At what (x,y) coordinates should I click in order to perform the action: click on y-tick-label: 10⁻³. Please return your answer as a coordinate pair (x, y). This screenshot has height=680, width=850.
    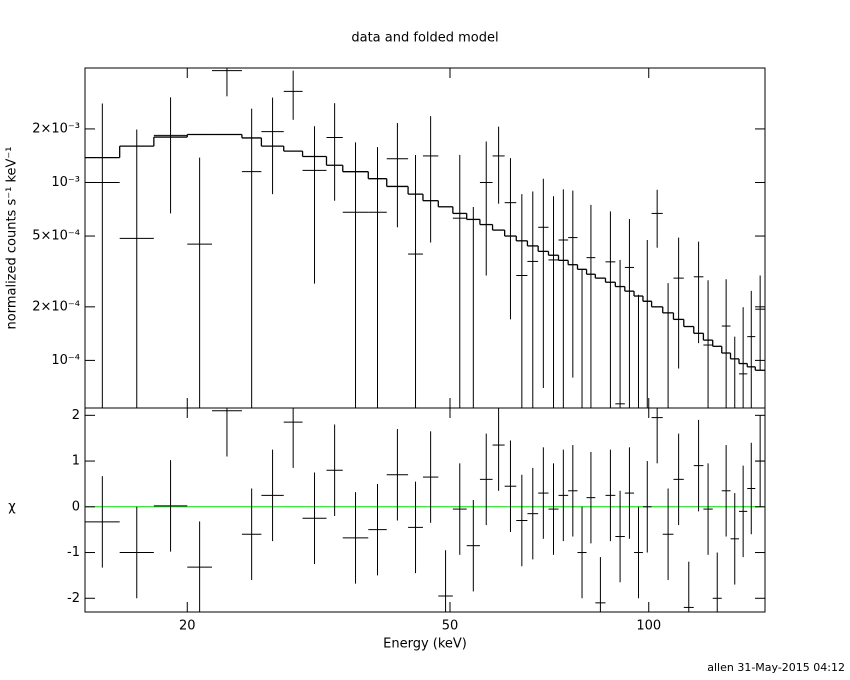
    Looking at the image, I should click on (65, 182).